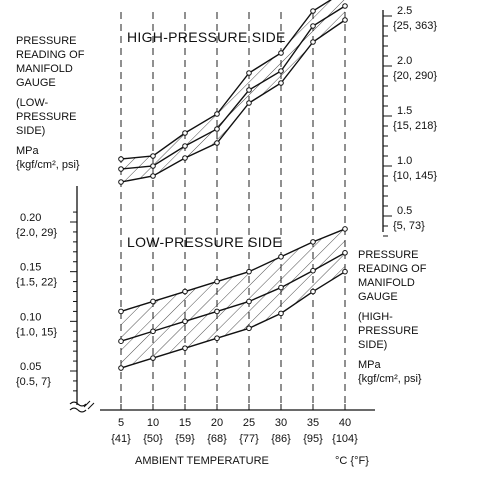 The image size is (487, 481). What do you see at coordinates (121, 439) in the screenshot?
I see `x-tick-sublabel: {41}` at bounding box center [121, 439].